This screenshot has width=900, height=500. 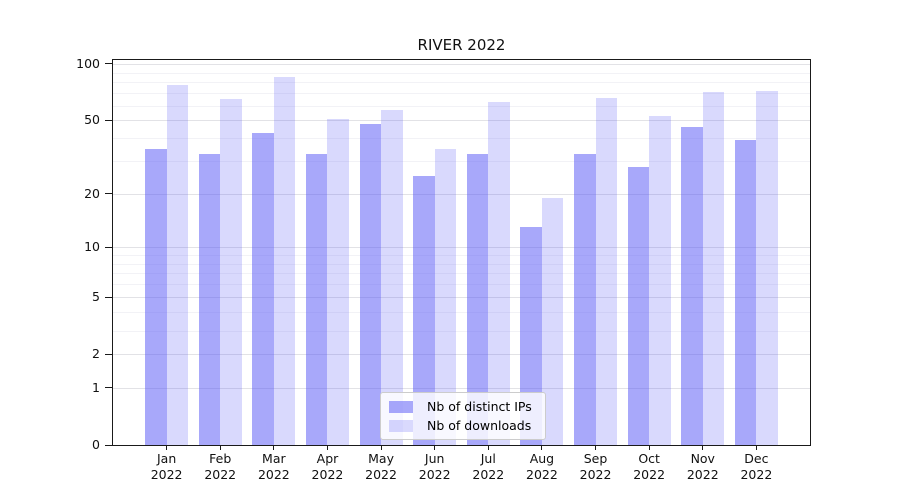 I want to click on bar-jun-distinct-ips, so click(x=424, y=310).